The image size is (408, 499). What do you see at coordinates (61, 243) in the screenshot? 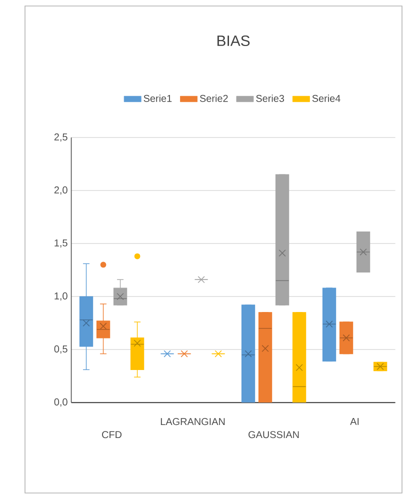
I see `y-tick-label: 1,5` at bounding box center [61, 243].